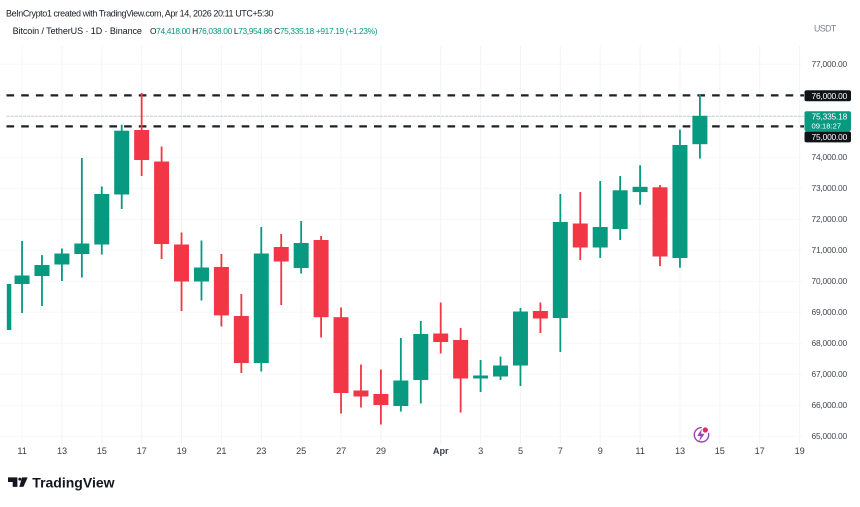  Describe the element at coordinates (830, 343) in the screenshot. I see `svg-text: 68,000.00` at that location.